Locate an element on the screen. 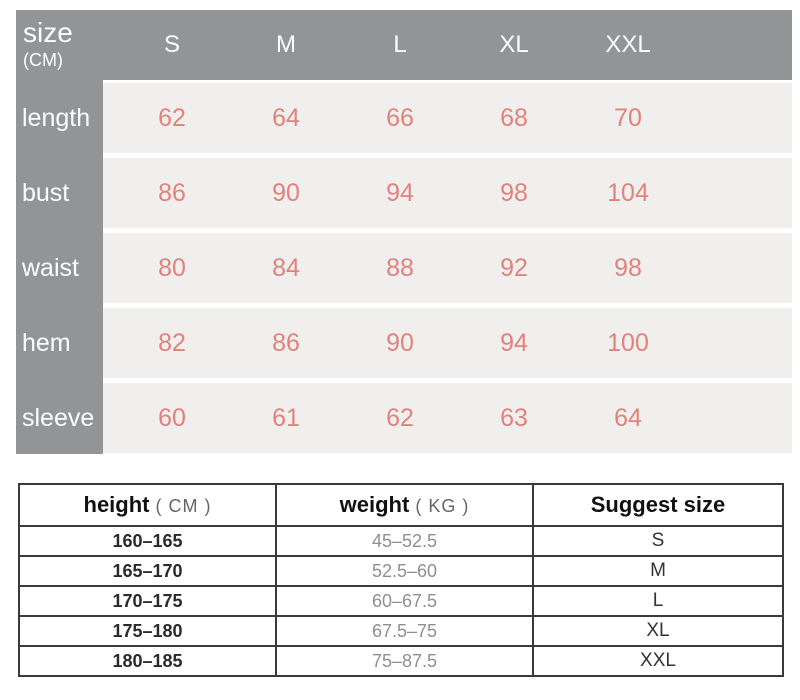  measurement-value: 70 is located at coordinates (628, 117).